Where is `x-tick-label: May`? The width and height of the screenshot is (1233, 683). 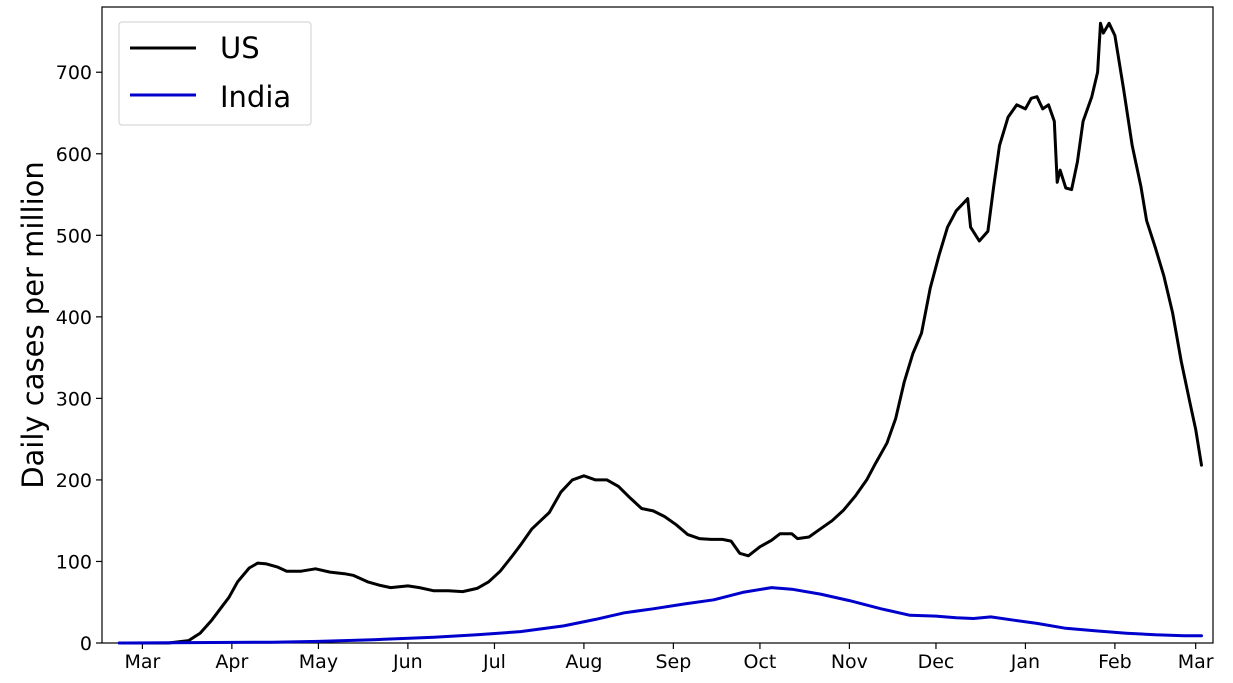
x-tick-label: May is located at coordinates (318, 662).